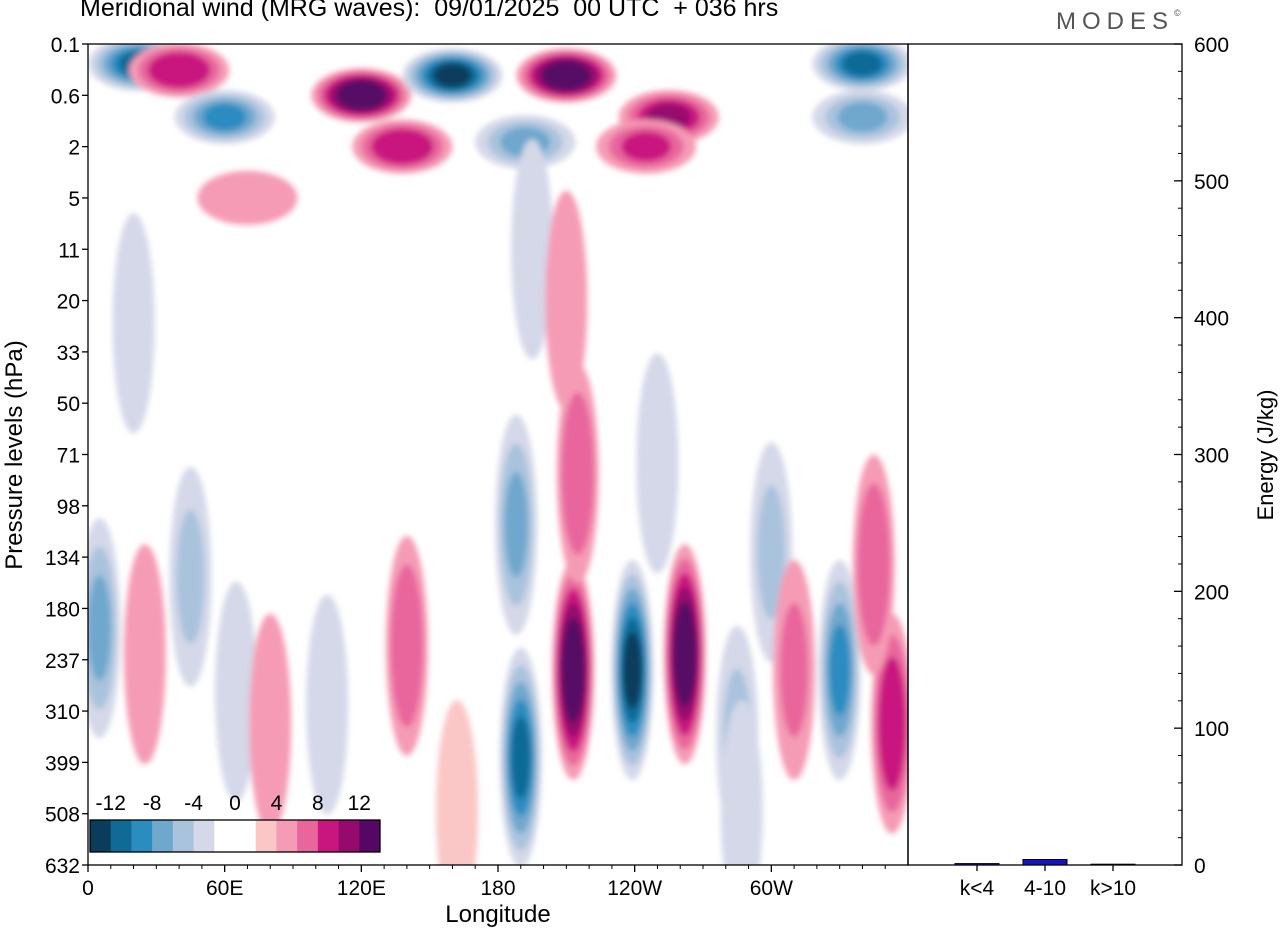 This screenshot has width=1280, height=930. I want to click on colorbar-label: -12, so click(111, 803).